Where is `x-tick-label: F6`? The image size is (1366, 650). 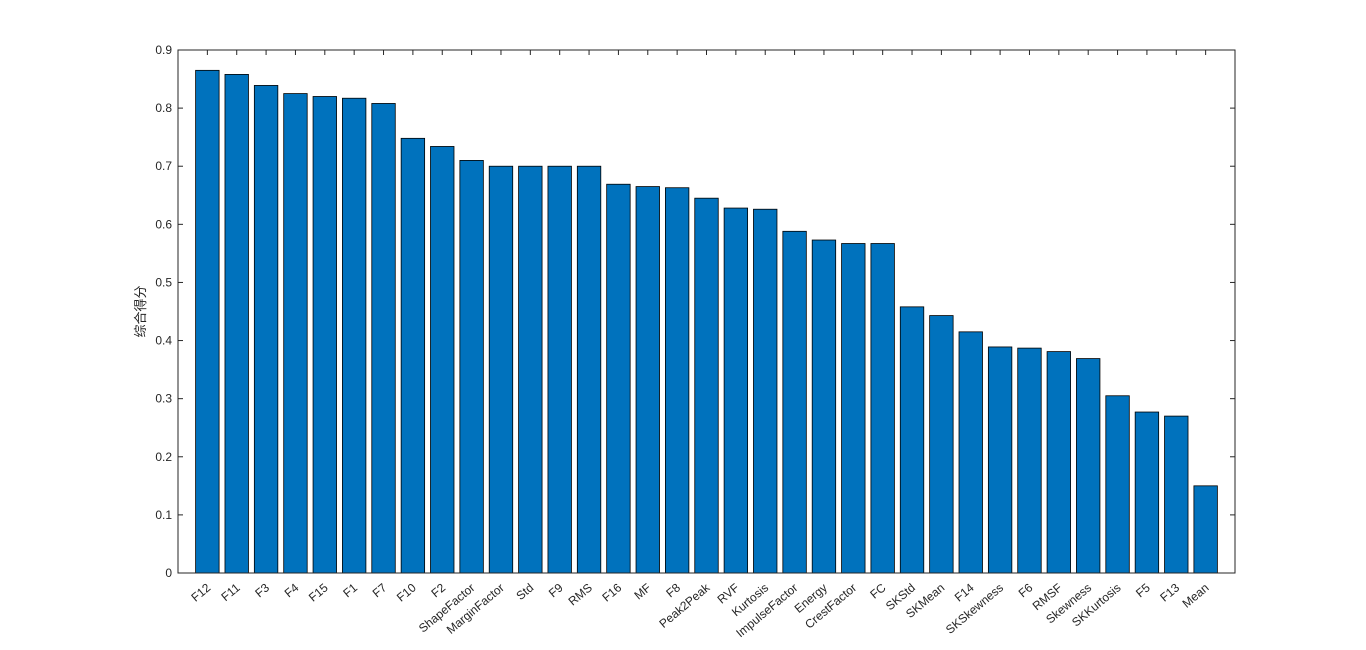 x-tick-label: F6 is located at coordinates (1026, 590).